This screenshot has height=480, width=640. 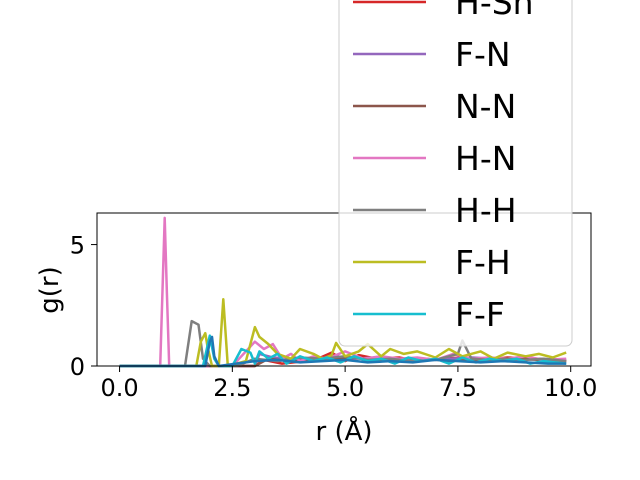 What do you see at coordinates (486, 210) in the screenshot?
I see `legend-label: H-H` at bounding box center [486, 210].